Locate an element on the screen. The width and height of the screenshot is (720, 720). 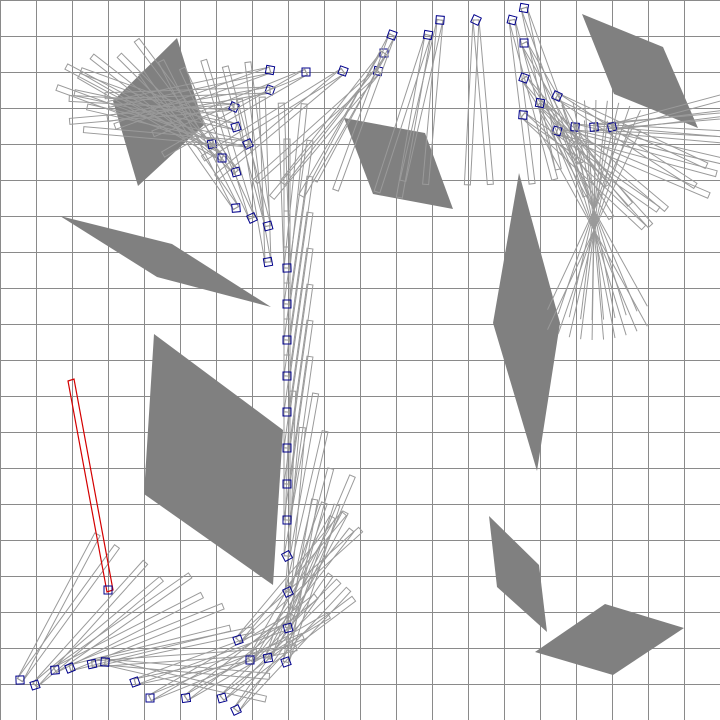
active-bar is located at coordinates (90, 485).